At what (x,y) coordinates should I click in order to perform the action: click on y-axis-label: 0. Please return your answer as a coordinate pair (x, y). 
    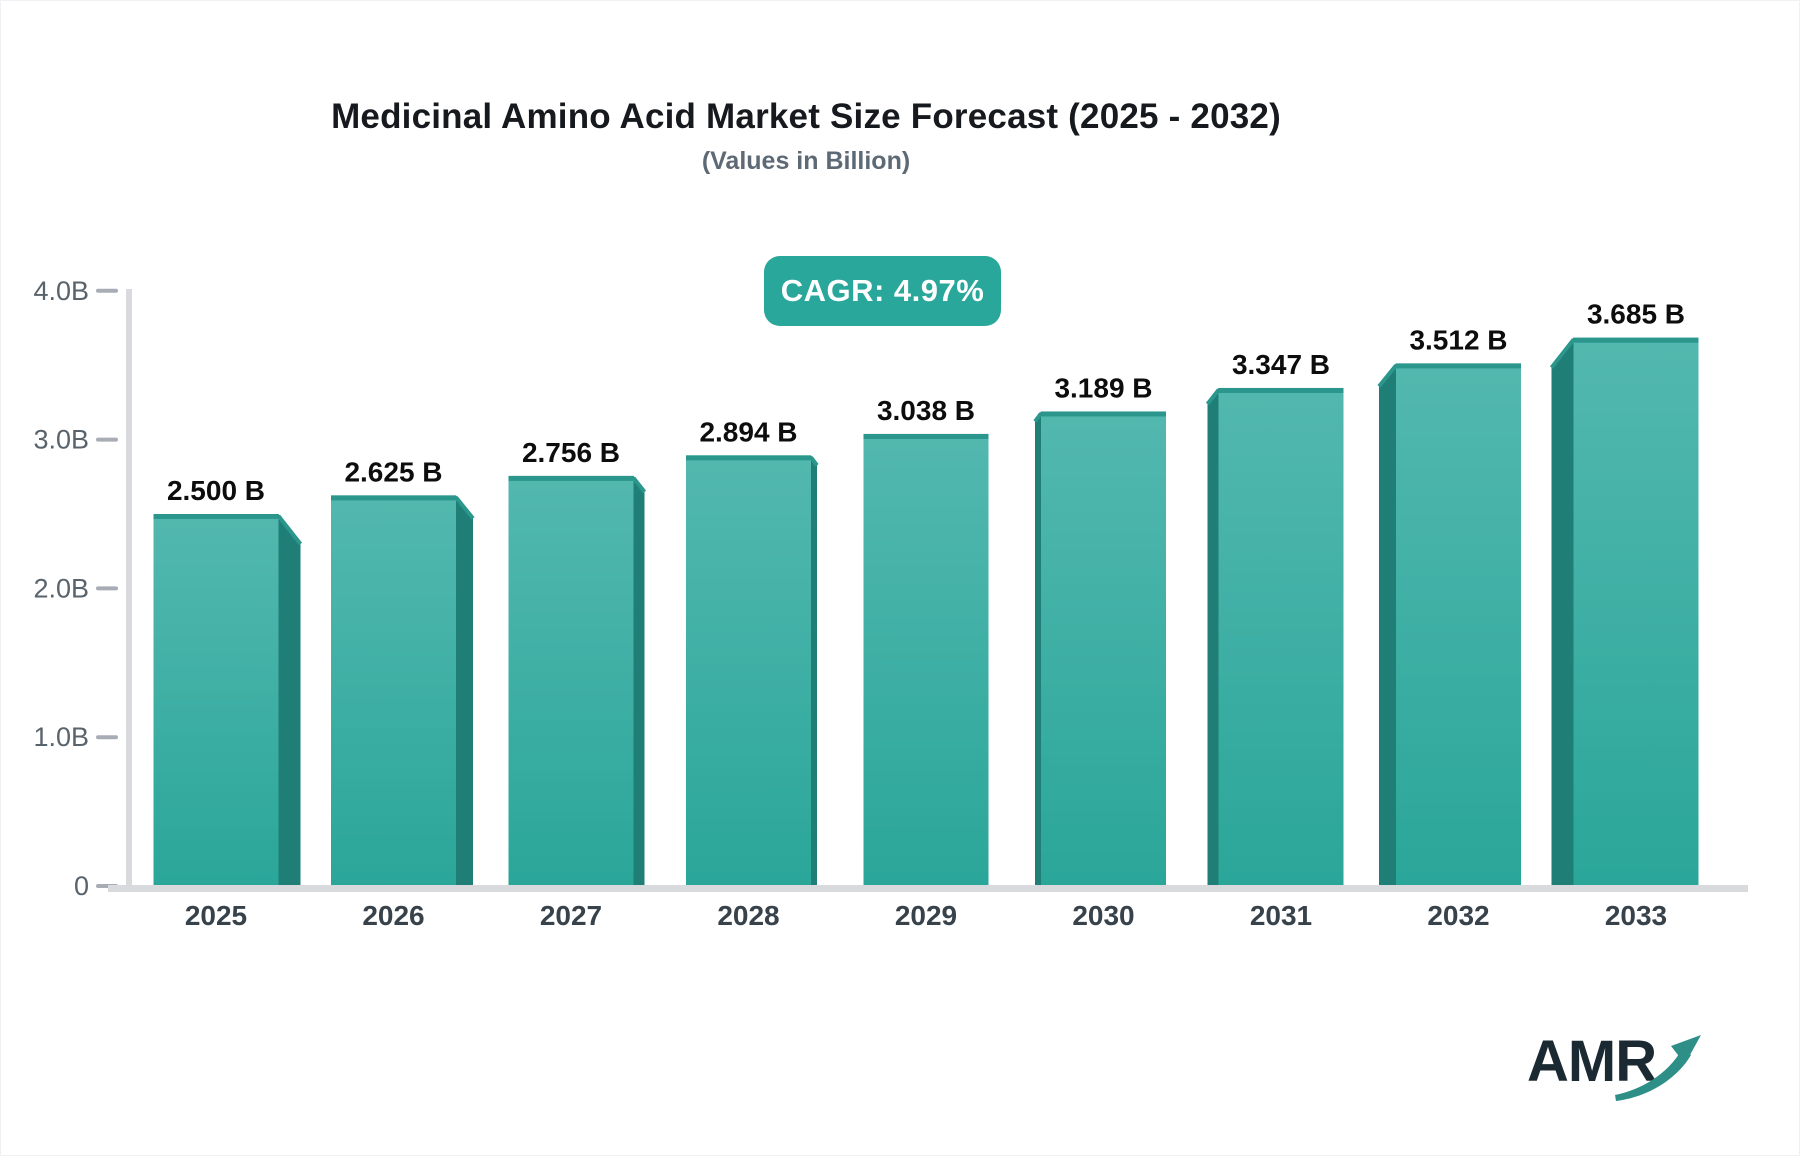
    Looking at the image, I should click on (81, 886).